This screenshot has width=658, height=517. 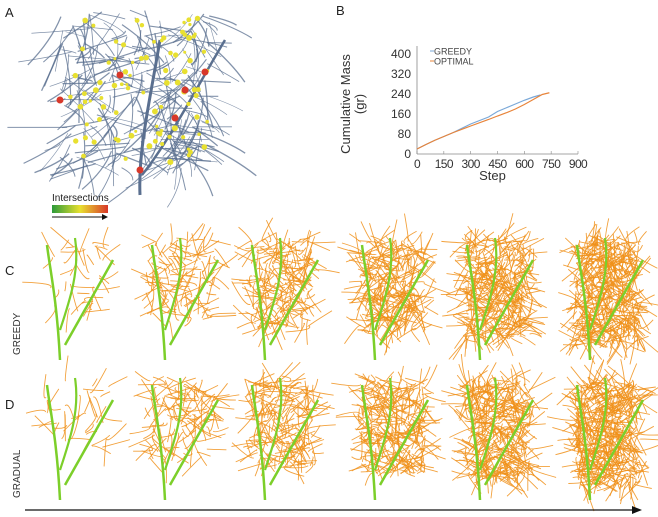 I want to click on y-axis-label: (gr), so click(x=359, y=104).